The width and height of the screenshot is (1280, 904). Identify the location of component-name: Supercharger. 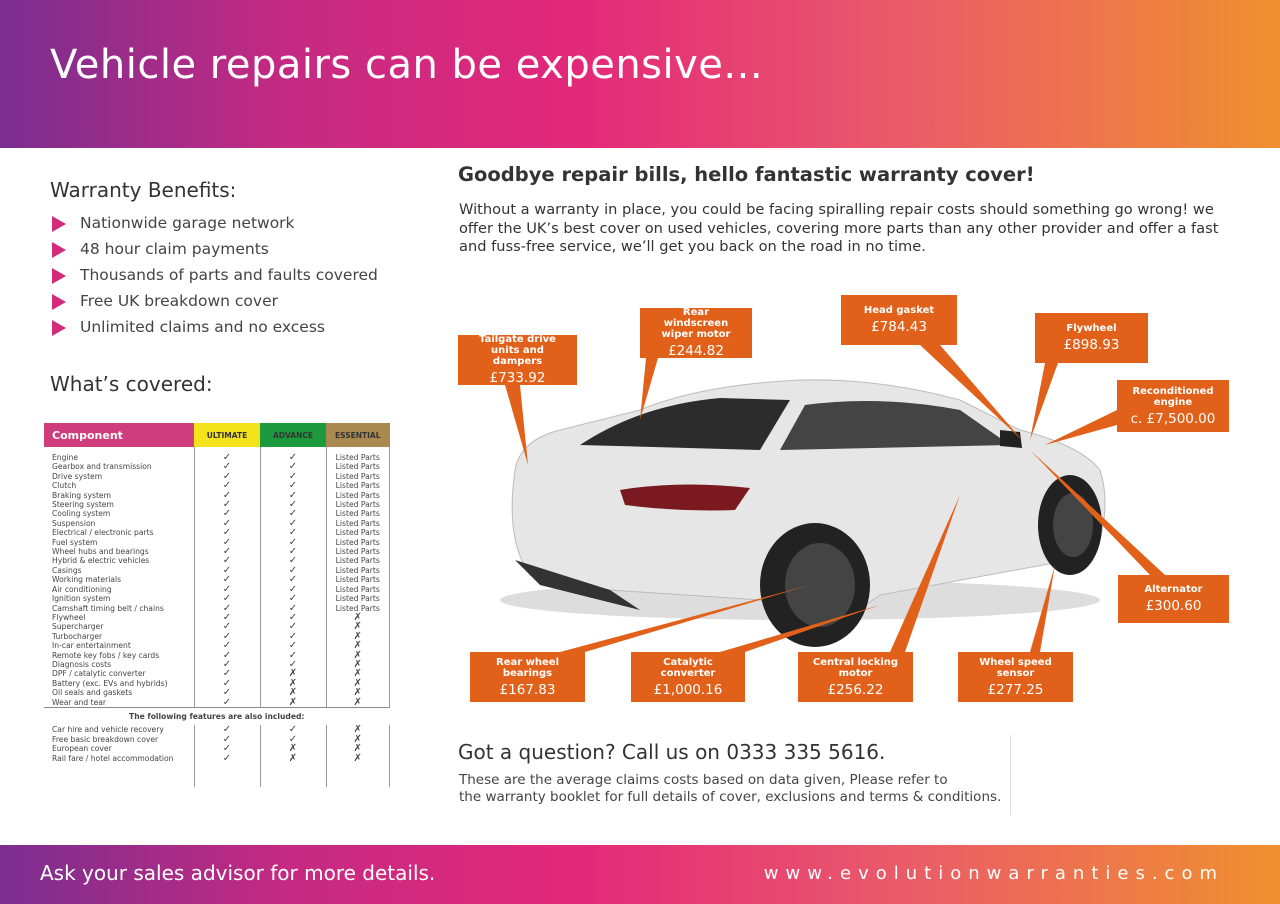
(78, 627).